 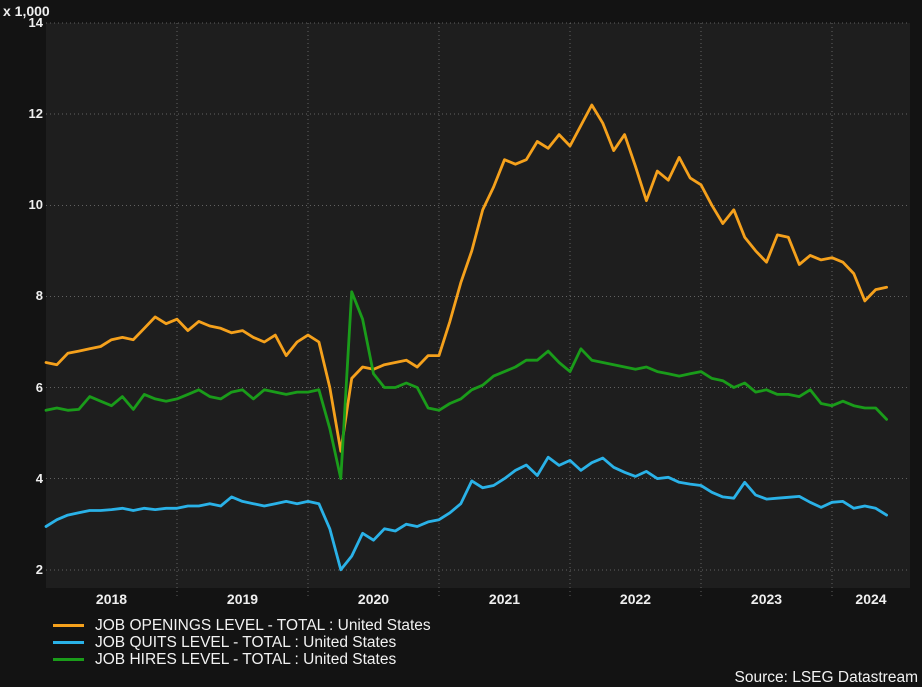 What do you see at coordinates (373, 599) in the screenshot?
I see `x-tick-label: 2020` at bounding box center [373, 599].